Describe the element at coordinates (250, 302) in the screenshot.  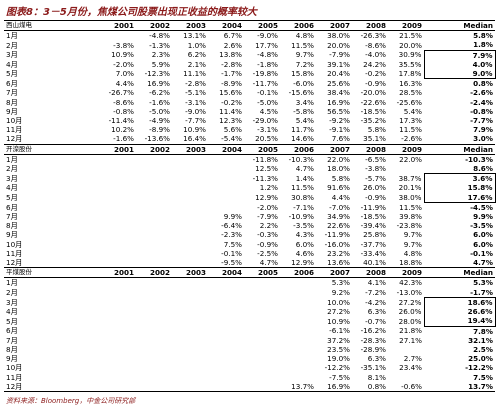
I see `data-row: 3月 10.0% -4.2% 27.2% 18.6%` at that location.